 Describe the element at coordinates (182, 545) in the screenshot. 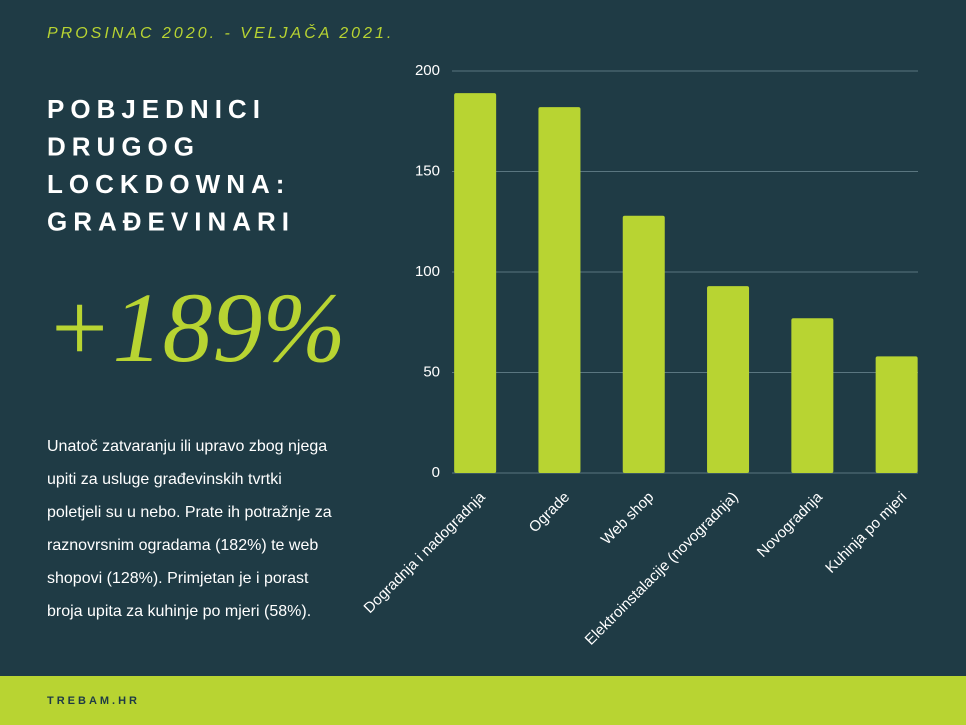

I see `body-line: raznovrsnim ogradama (182%) te web` at that location.